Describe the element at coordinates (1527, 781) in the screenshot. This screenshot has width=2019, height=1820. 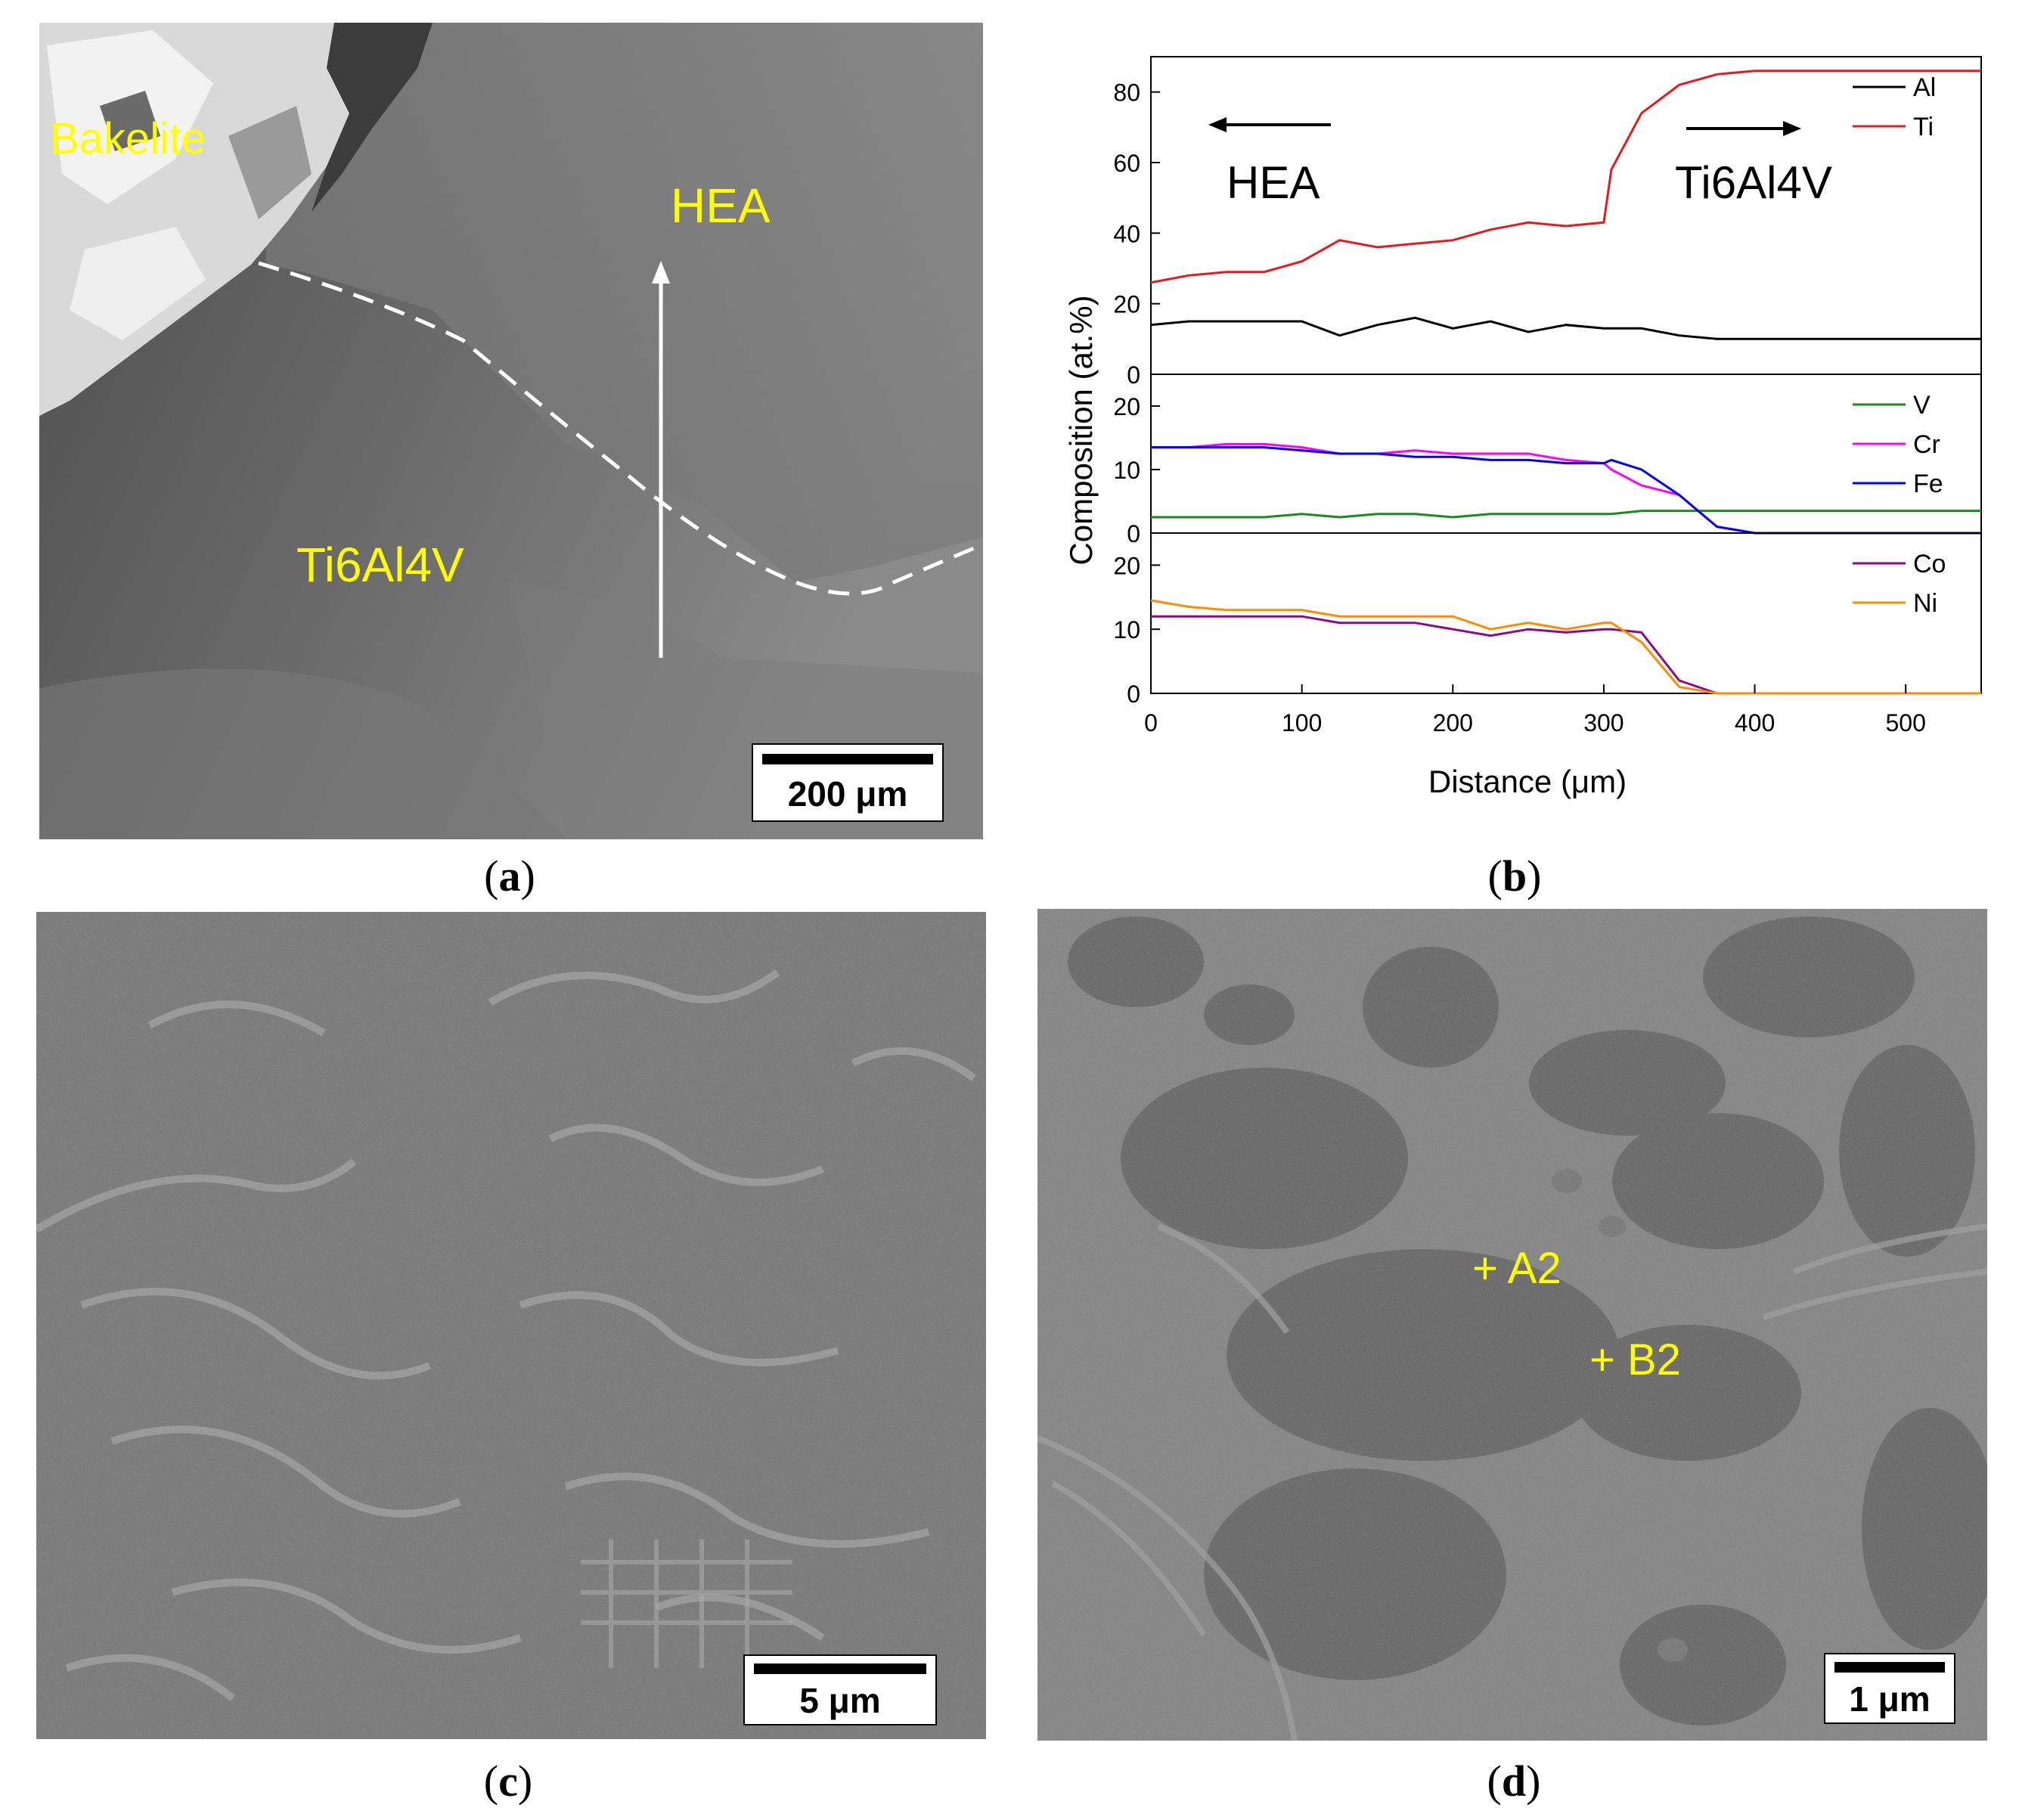
I see `chart-x-axis-label: Distance (μm)` at that location.